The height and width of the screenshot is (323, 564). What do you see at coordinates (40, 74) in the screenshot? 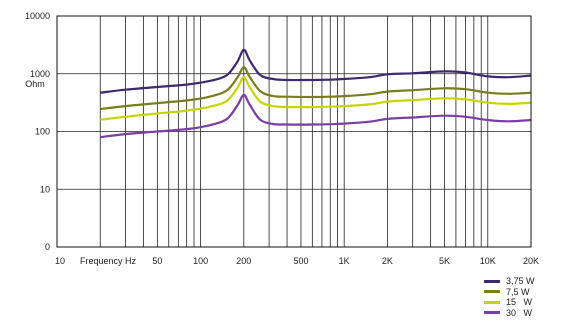
I see `y-tick-label: 1000` at bounding box center [40, 74].